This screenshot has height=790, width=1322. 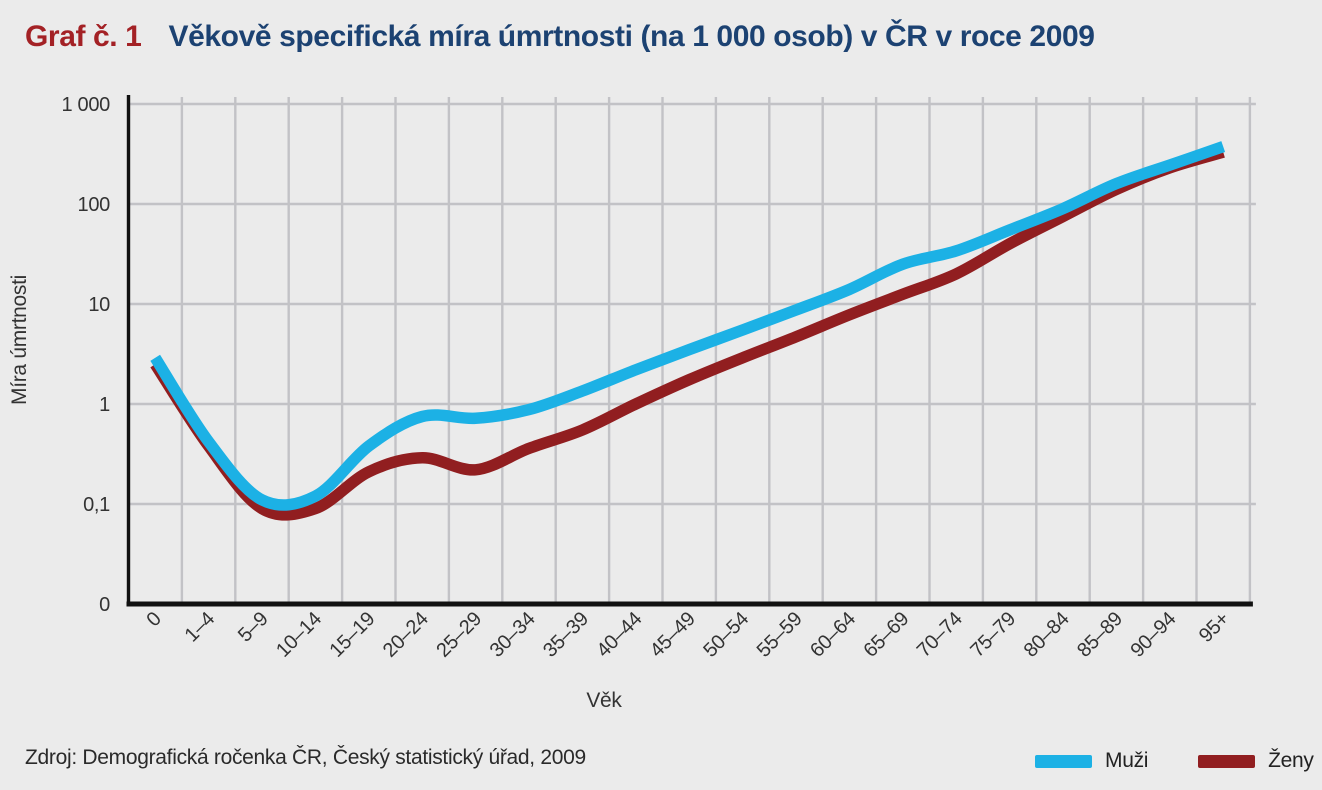 What do you see at coordinates (1127, 760) in the screenshot?
I see `legend-label-muzi: Muži` at bounding box center [1127, 760].